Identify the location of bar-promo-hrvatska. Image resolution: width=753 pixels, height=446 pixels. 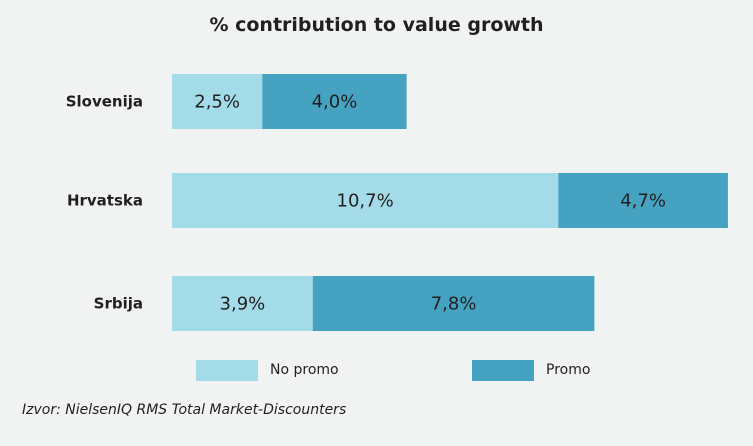
(643, 200).